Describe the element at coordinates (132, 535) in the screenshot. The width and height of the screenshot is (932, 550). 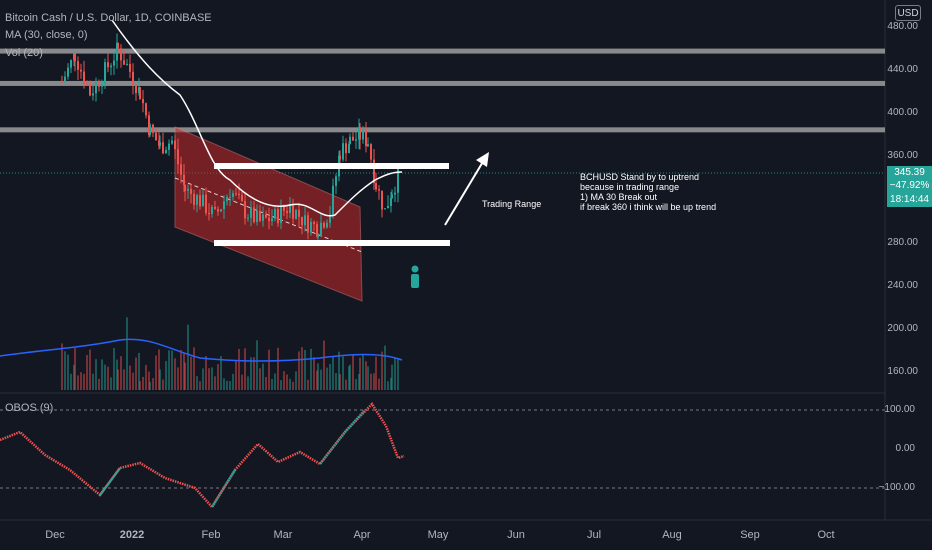
I see `time-tick: 2022` at that location.